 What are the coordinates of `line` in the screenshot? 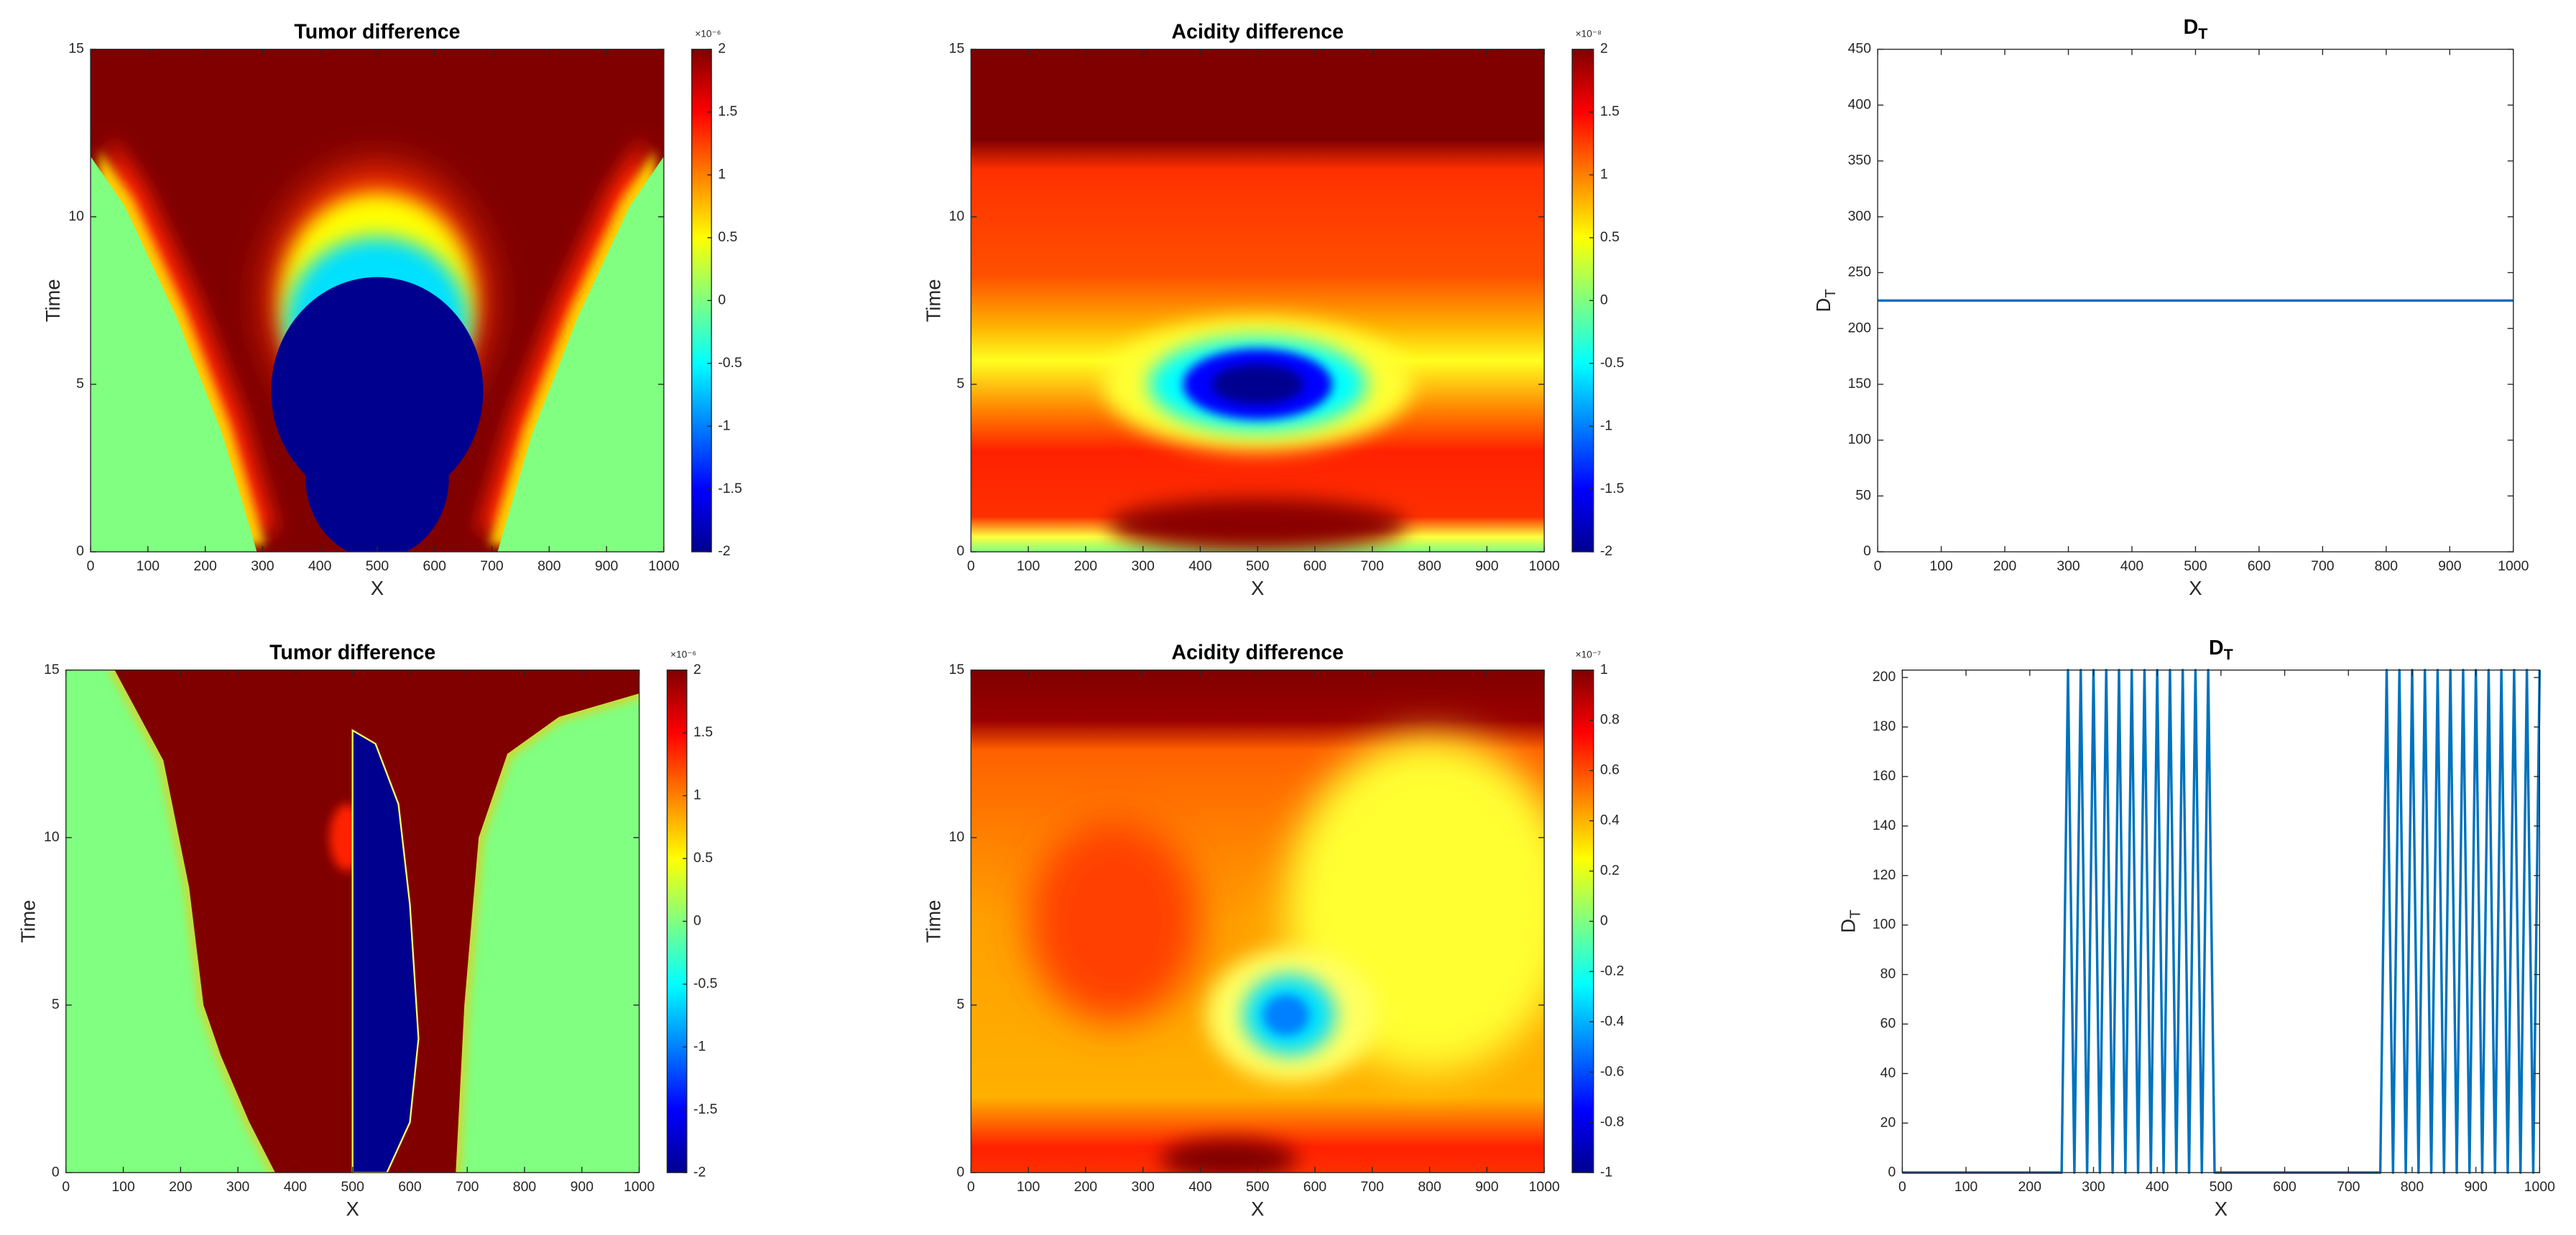 It's located at (2222, 921).